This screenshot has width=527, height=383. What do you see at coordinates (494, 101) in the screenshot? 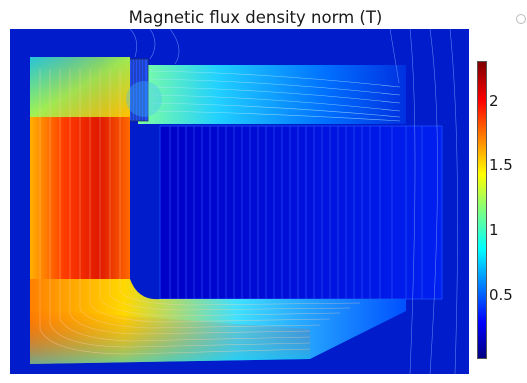
I see `colorbar-tick-label: 2` at bounding box center [494, 101].